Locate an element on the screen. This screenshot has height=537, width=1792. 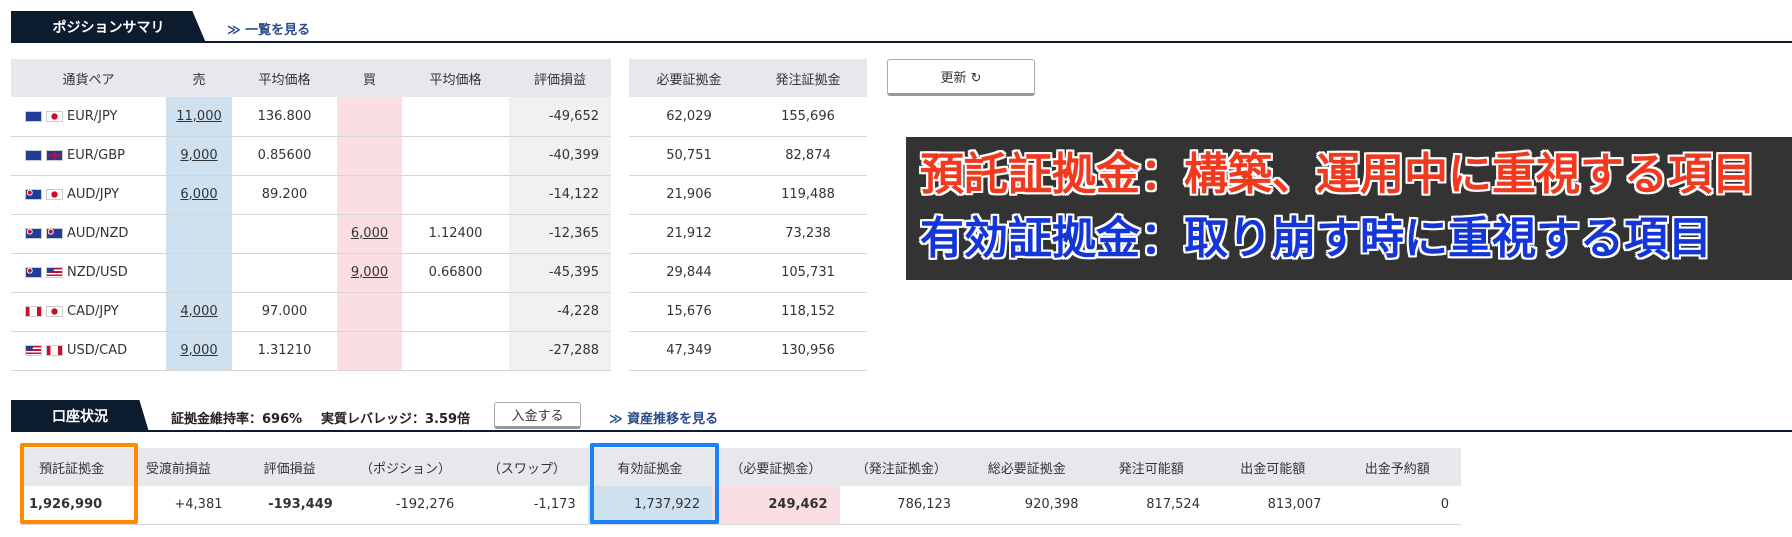
sell-cell: 4,000 is located at coordinates (199, 312).